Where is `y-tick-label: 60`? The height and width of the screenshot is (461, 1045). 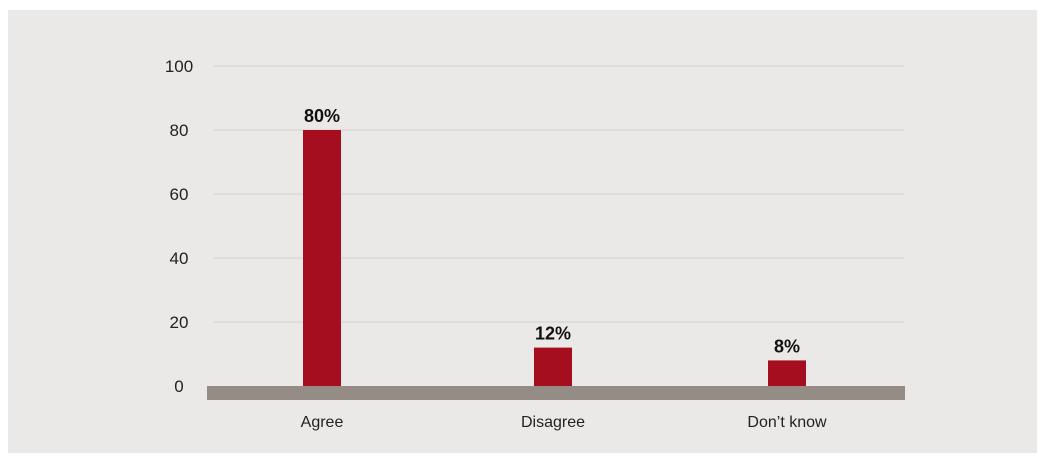 y-tick-label: 60 is located at coordinates (179, 194).